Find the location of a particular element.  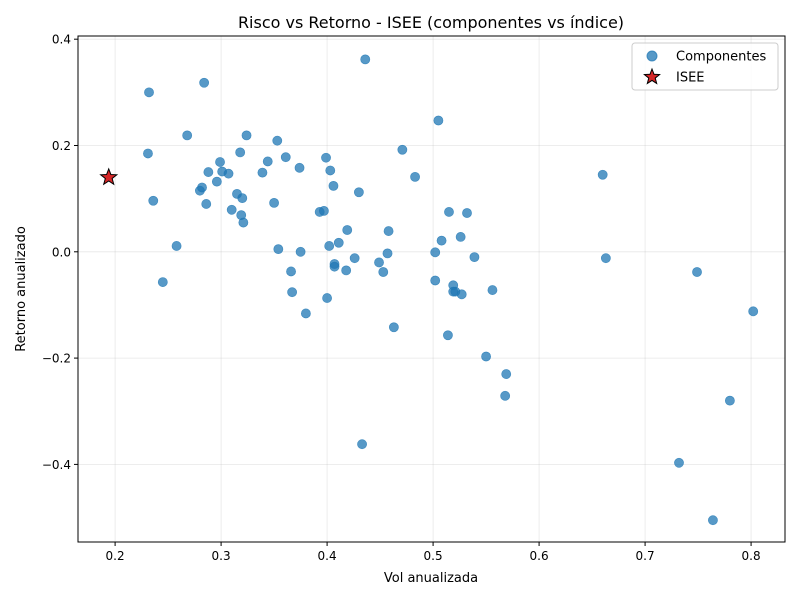

legend-box is located at coordinates (705, 66).